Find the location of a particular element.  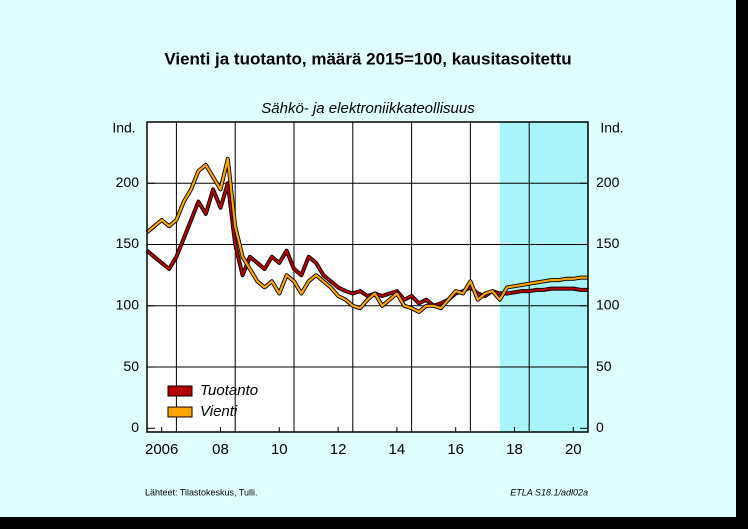

y2-tick-label: 150 is located at coordinates (608, 243).